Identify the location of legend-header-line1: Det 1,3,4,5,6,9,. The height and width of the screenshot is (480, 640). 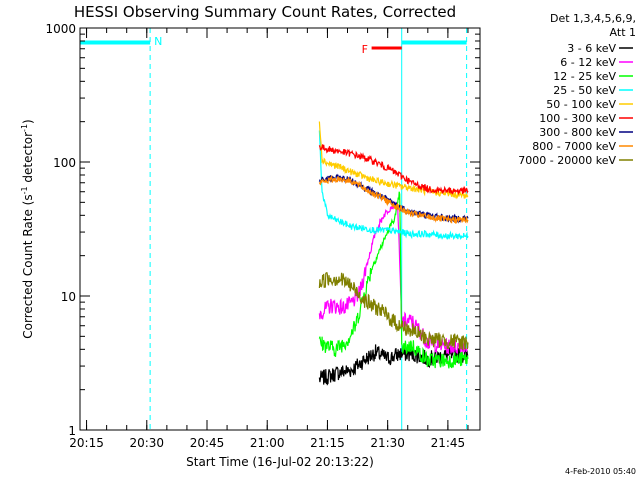
(593, 18).